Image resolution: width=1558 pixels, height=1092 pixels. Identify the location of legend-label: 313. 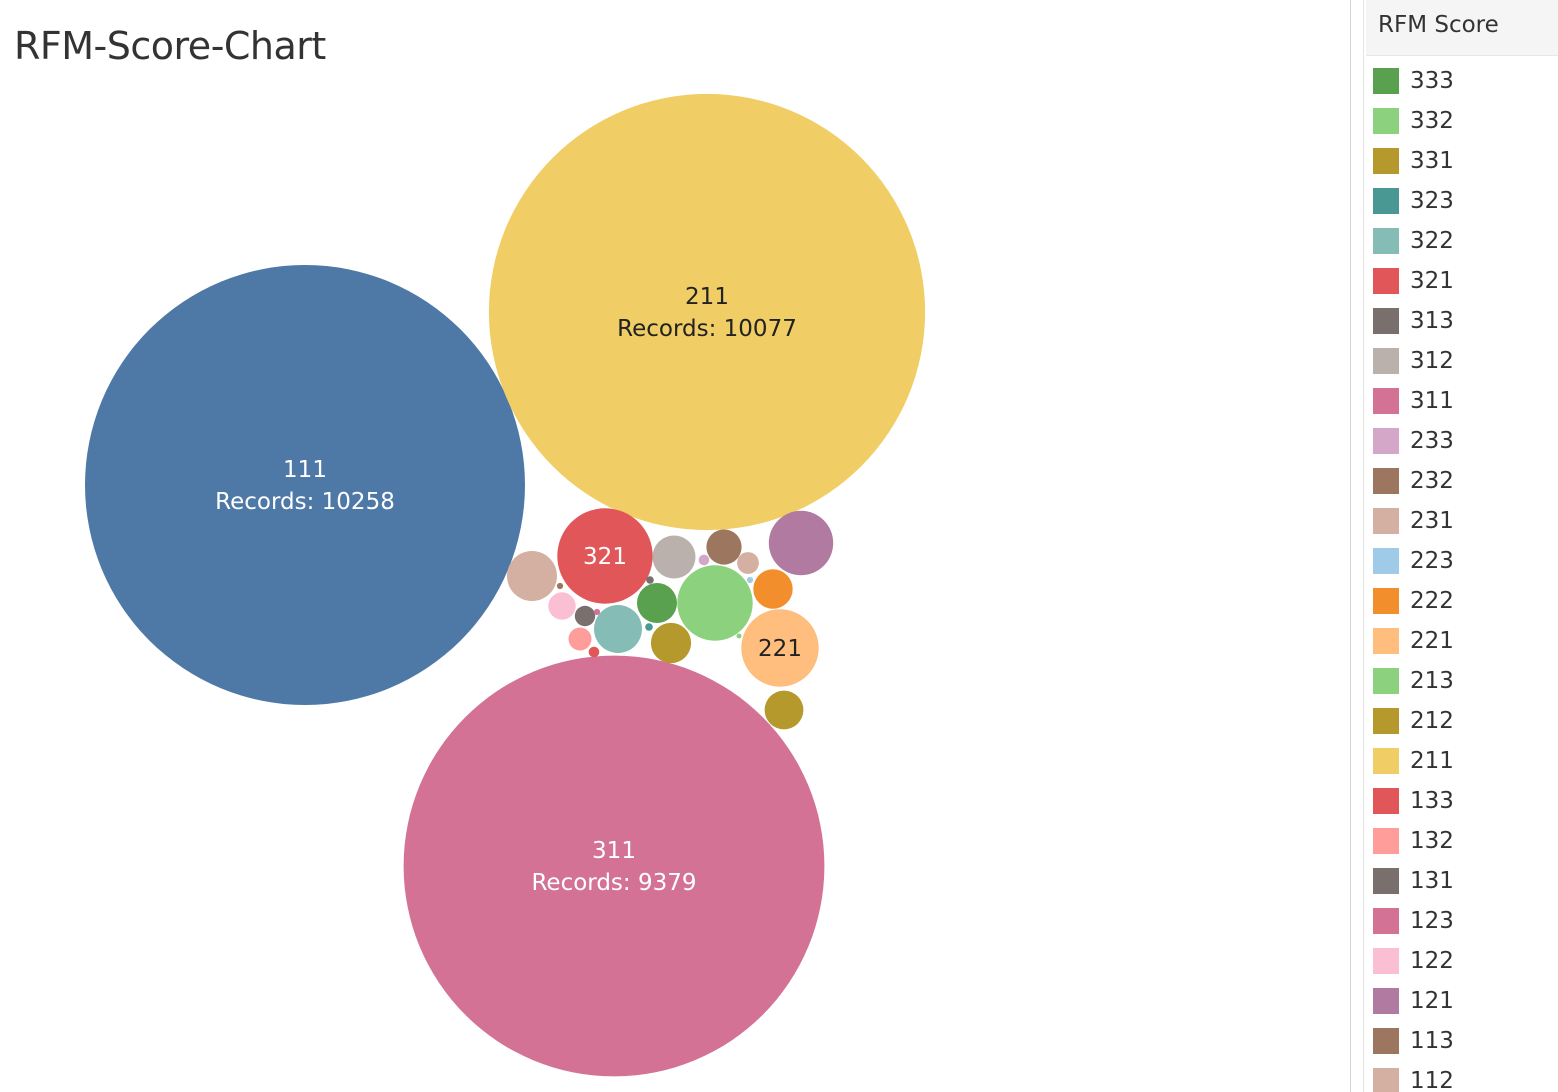
(1432, 321).